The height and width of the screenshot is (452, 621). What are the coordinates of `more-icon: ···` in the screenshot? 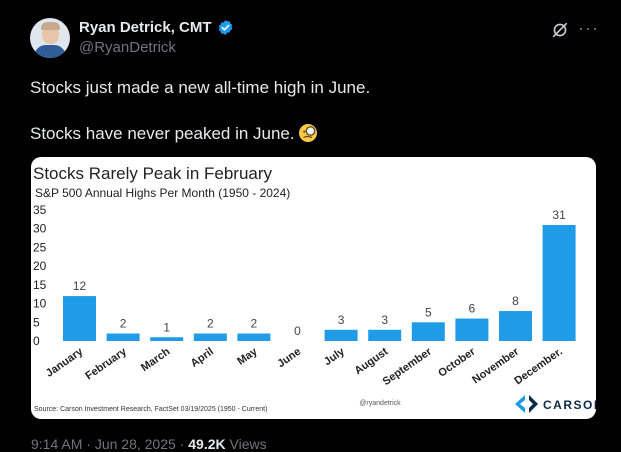 It's located at (588, 28).